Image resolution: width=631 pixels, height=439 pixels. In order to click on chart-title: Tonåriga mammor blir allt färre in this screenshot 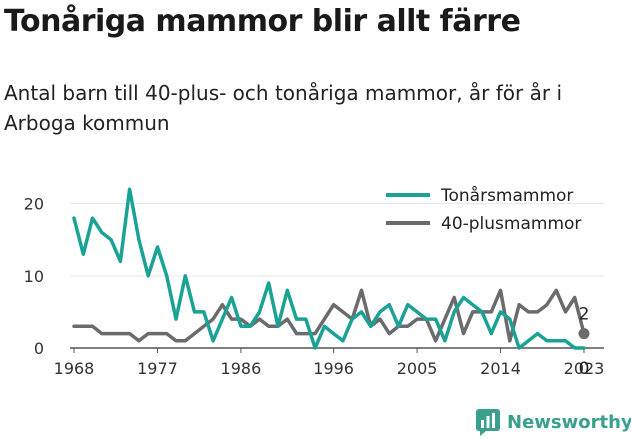, I will do `click(262, 21)`.